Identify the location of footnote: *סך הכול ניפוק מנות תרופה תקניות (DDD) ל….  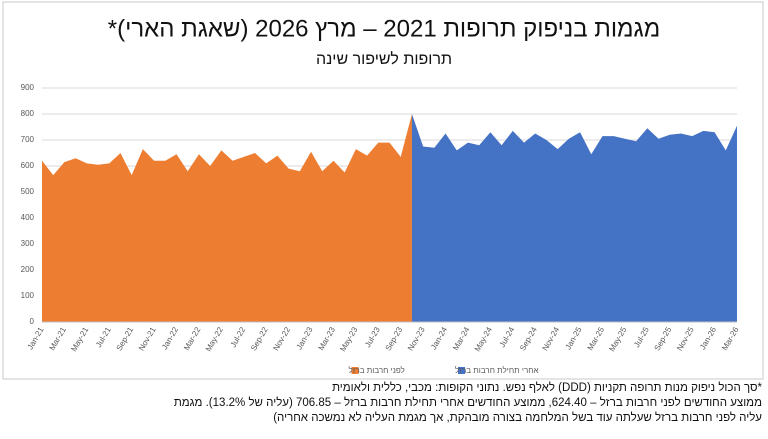
(384, 403).